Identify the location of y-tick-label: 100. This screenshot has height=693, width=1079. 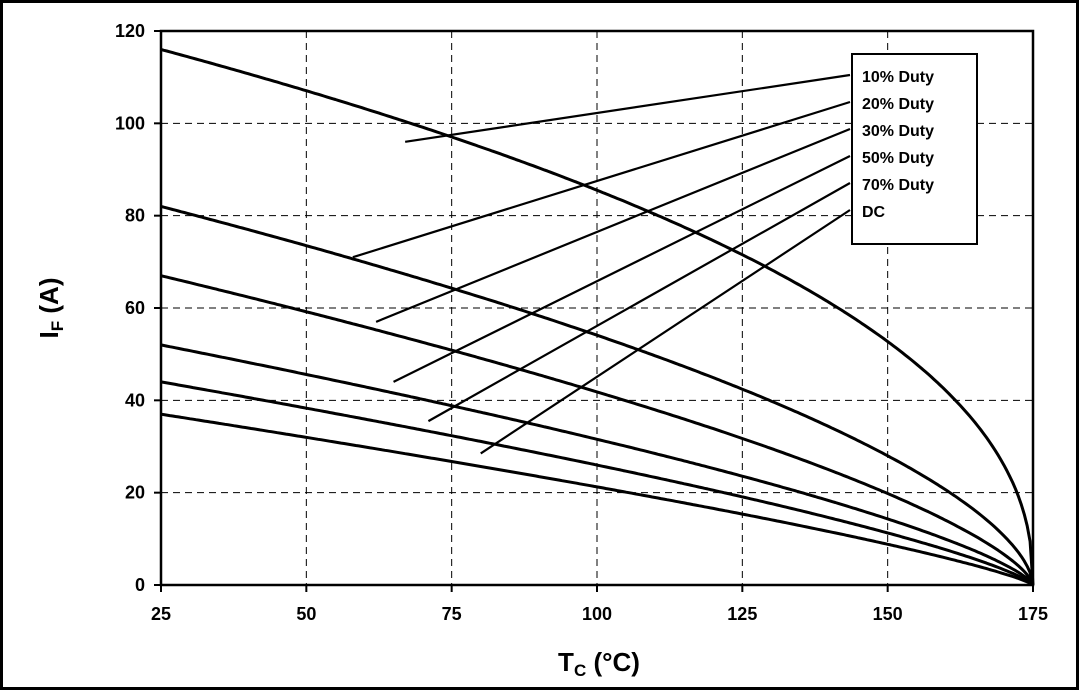
(130, 123).